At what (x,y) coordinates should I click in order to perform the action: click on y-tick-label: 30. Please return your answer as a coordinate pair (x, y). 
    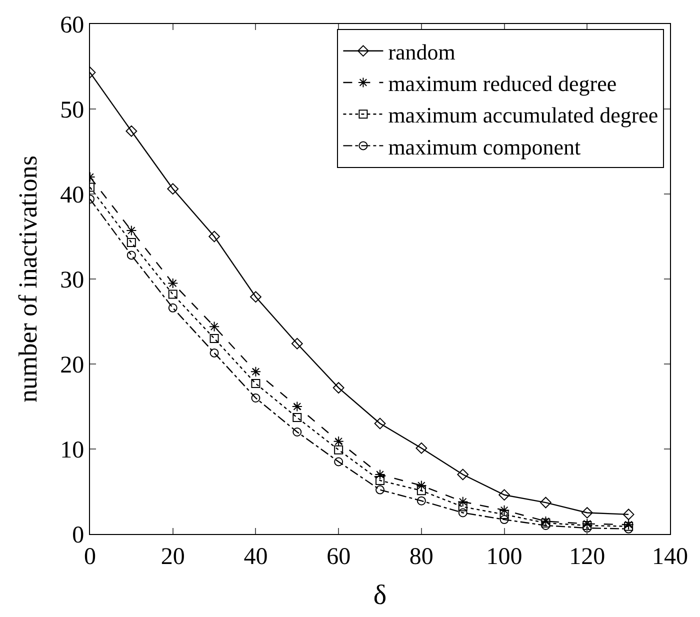
    Looking at the image, I should click on (72, 280).